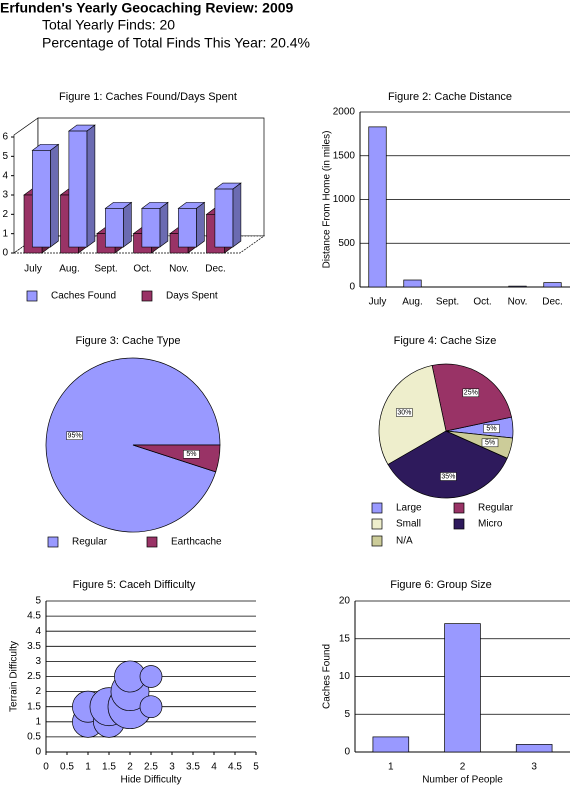  I want to click on y-tick-label: 15, so click(345, 638).